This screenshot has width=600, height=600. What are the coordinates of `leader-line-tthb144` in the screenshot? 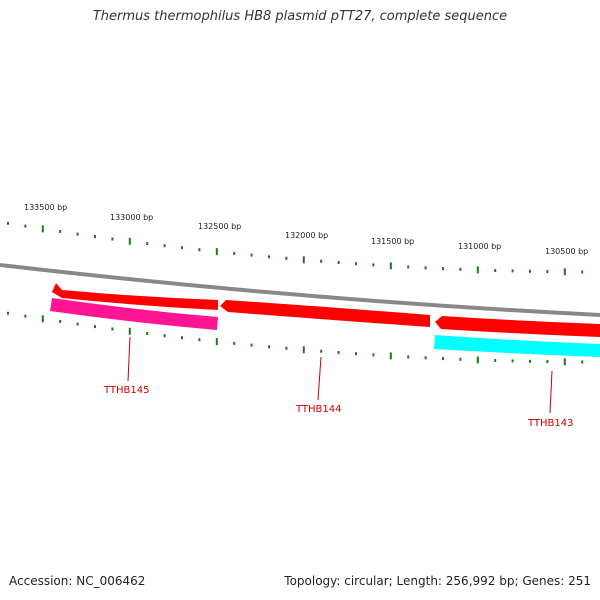 It's located at (319, 378).